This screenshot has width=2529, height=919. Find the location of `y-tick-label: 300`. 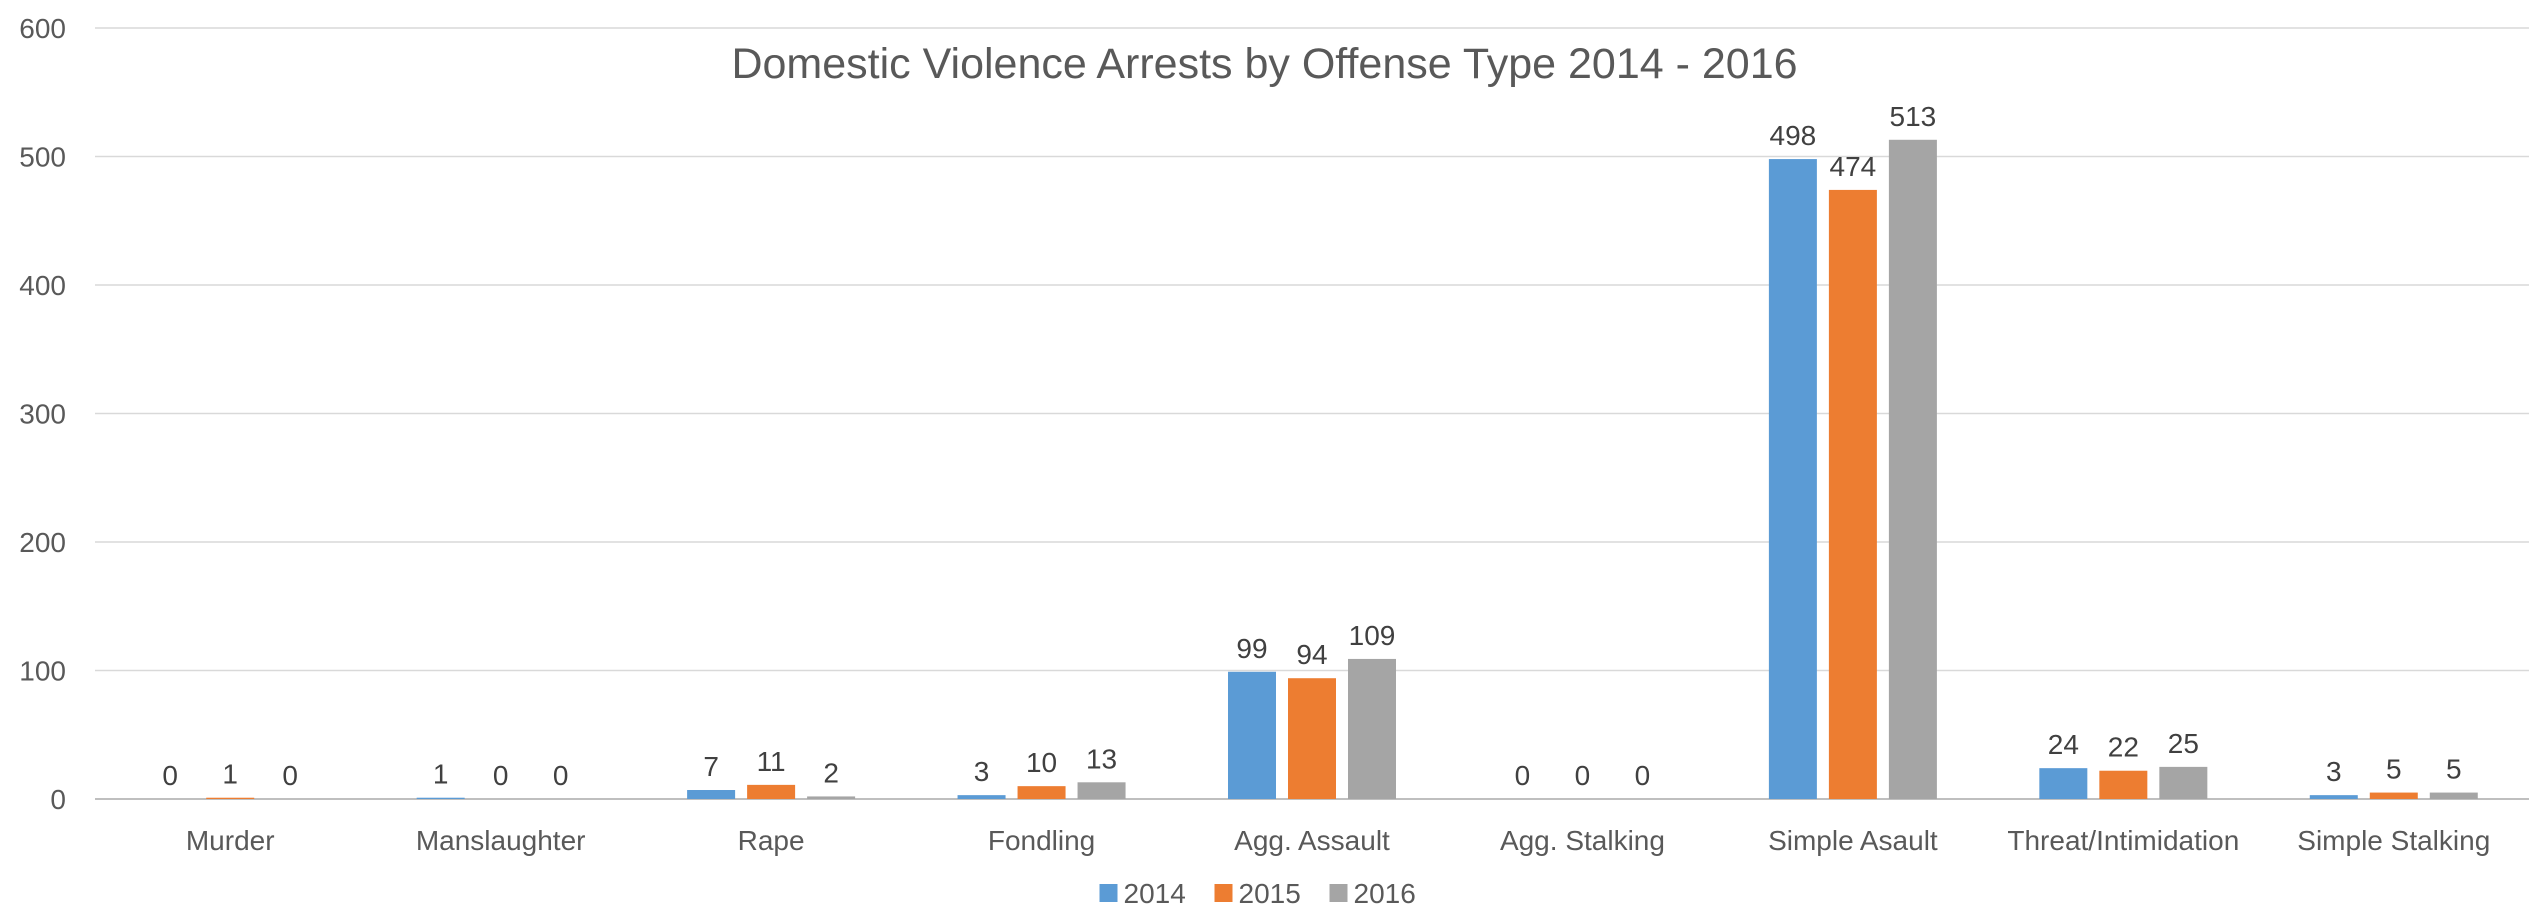

y-tick-label: 300 is located at coordinates (42, 414).